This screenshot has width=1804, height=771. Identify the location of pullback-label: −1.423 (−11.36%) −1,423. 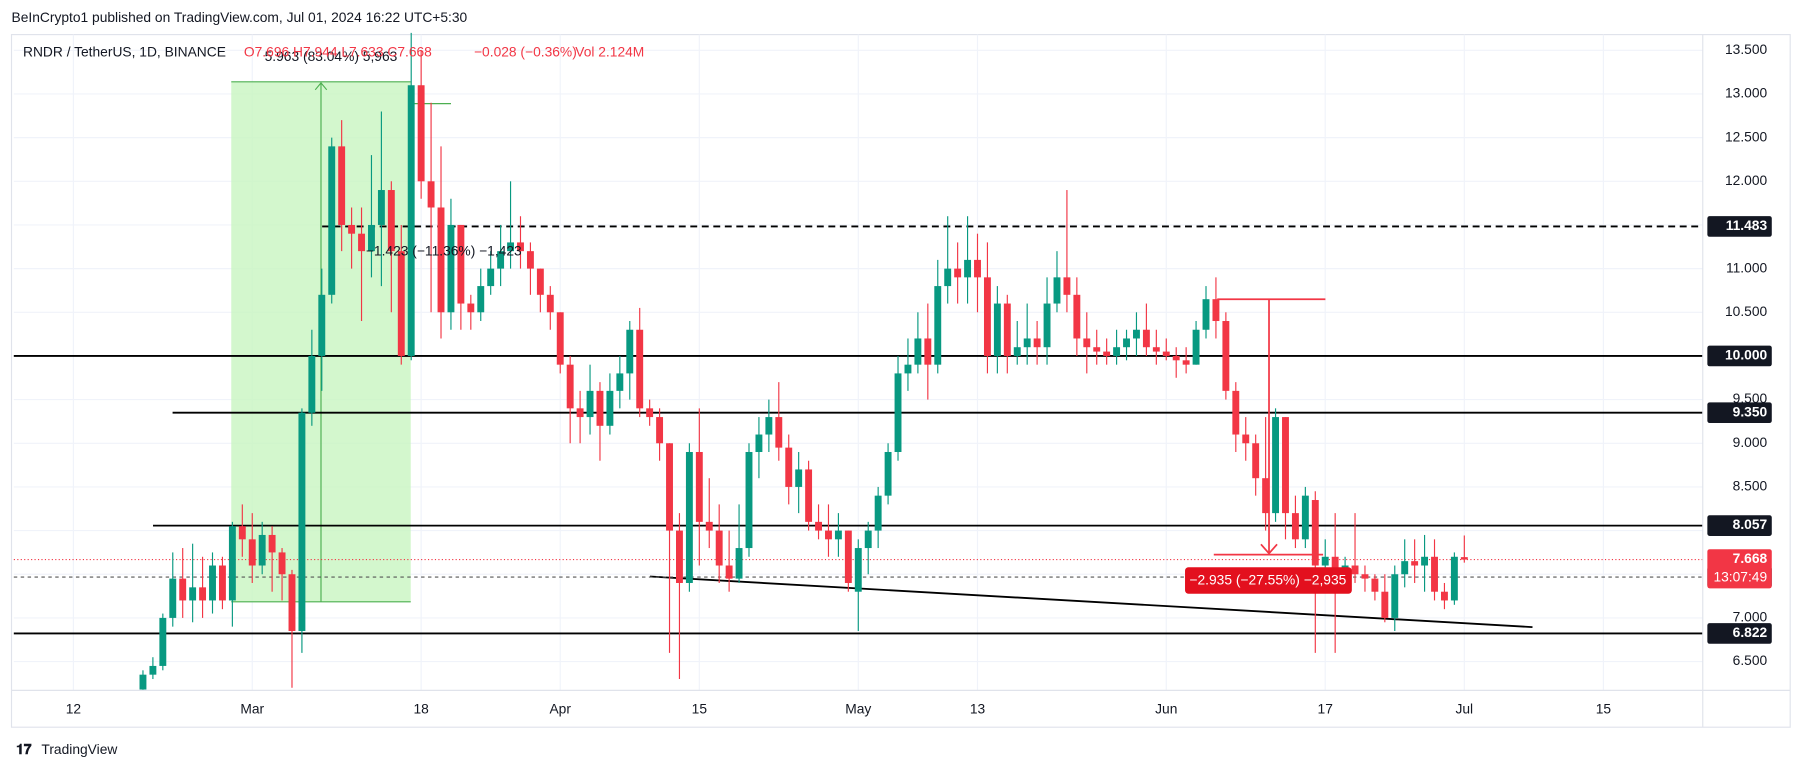
(444, 251).